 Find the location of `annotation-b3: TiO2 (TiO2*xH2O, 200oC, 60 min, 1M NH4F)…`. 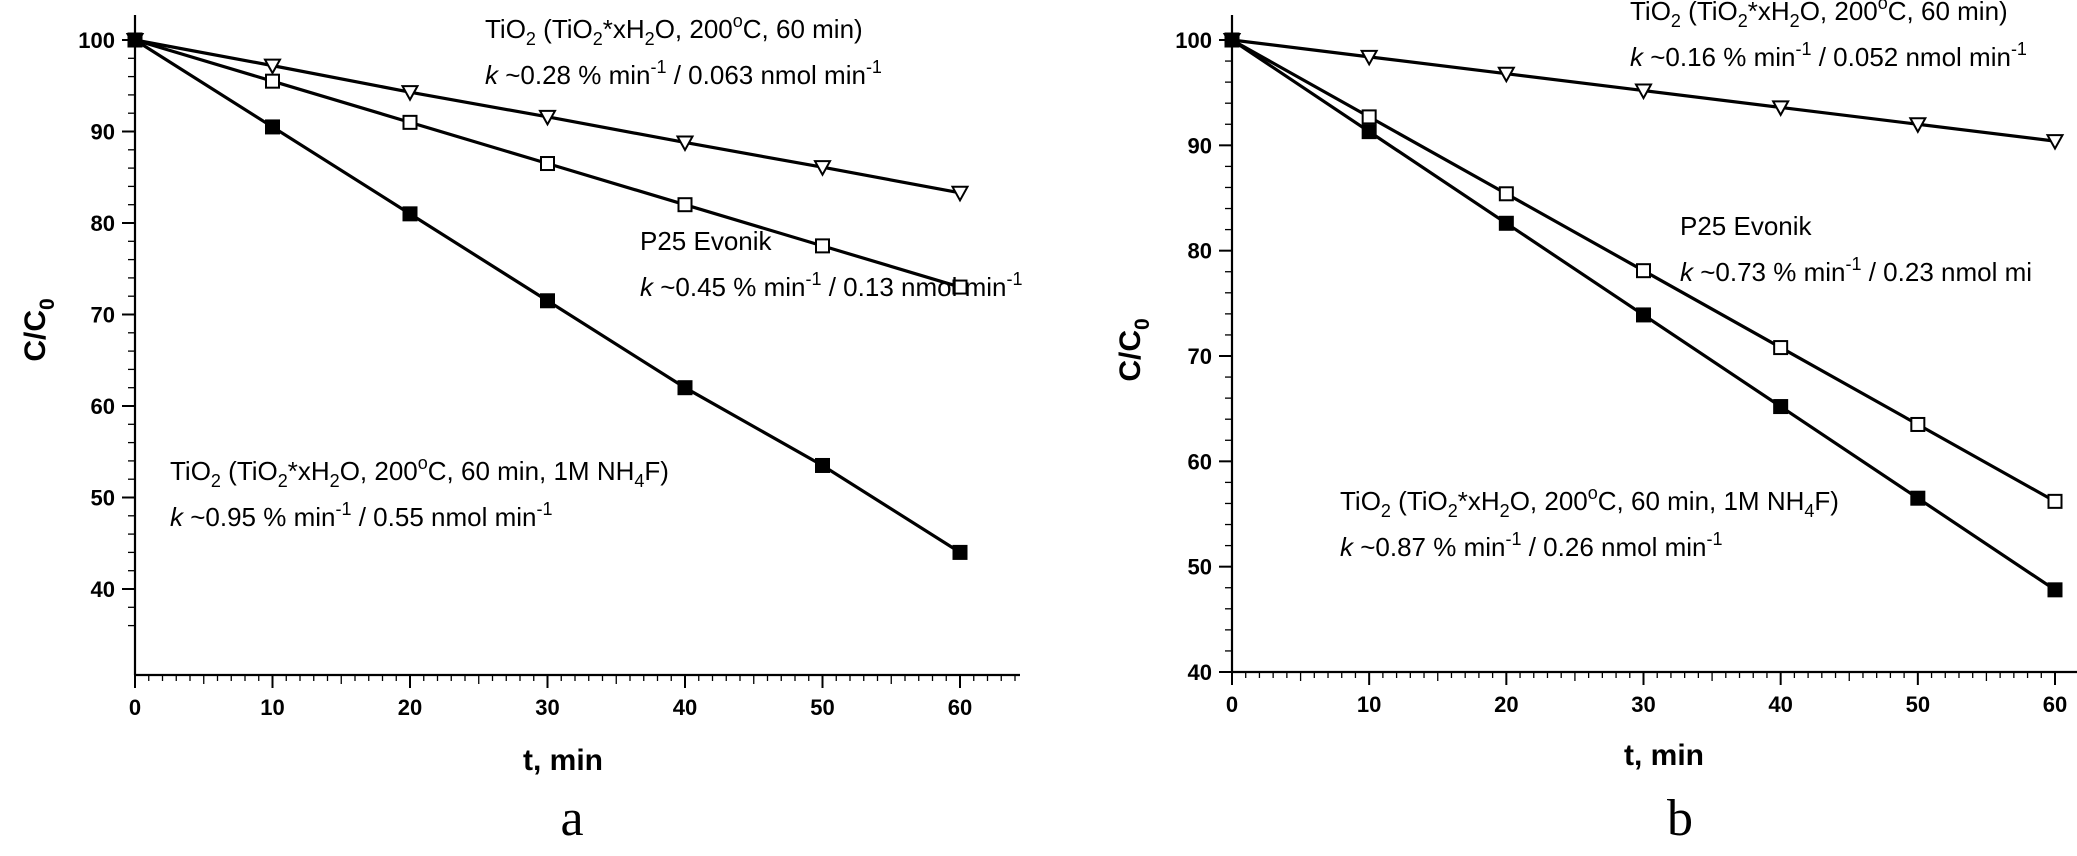

annotation-b3: TiO2 (TiO2*xH2O, 200oC, 60 min, 1M NH4F)… is located at coordinates (1589, 522).